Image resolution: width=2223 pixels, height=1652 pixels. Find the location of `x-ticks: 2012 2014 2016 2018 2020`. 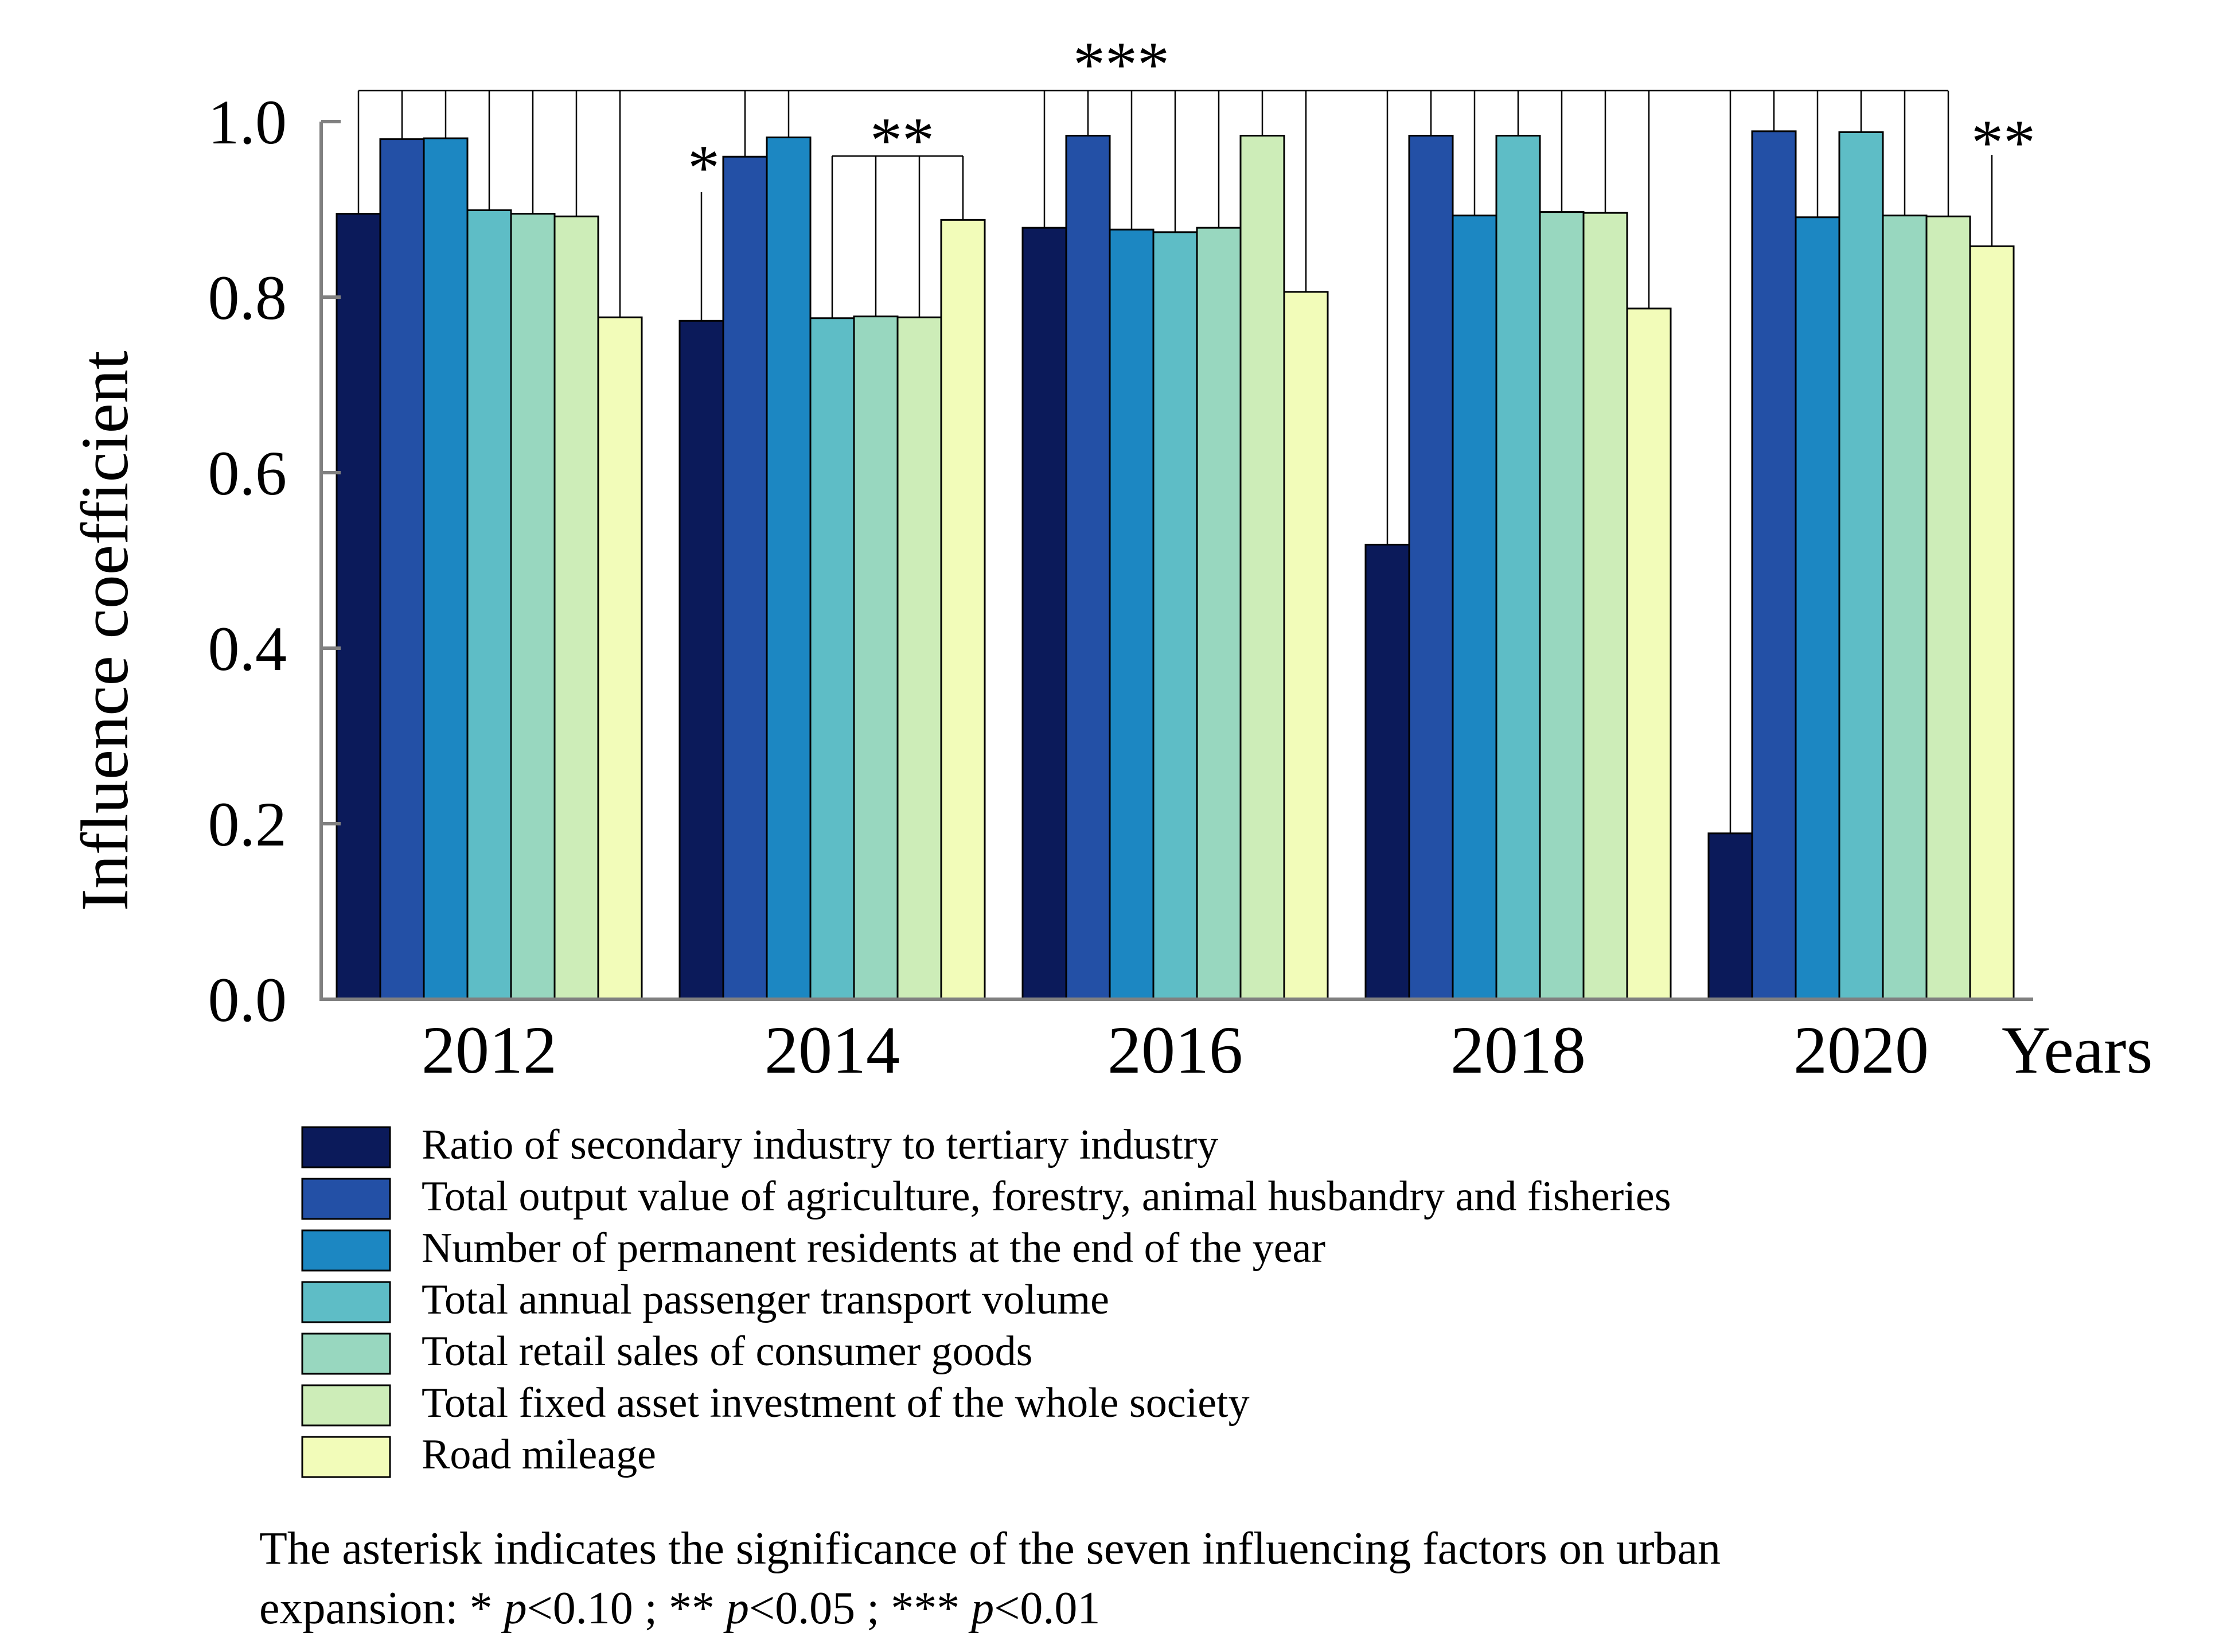

x-ticks: 2012 2014 2016 2018 2020 is located at coordinates (1175, 1050).